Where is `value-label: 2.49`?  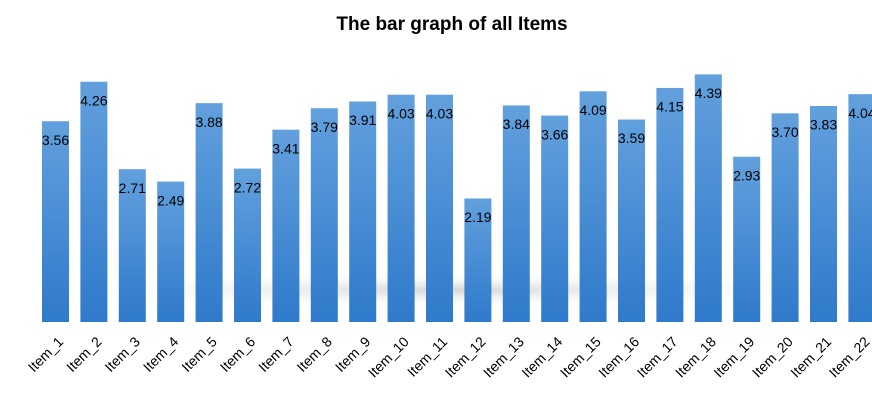
value-label: 2.49 is located at coordinates (170, 200).